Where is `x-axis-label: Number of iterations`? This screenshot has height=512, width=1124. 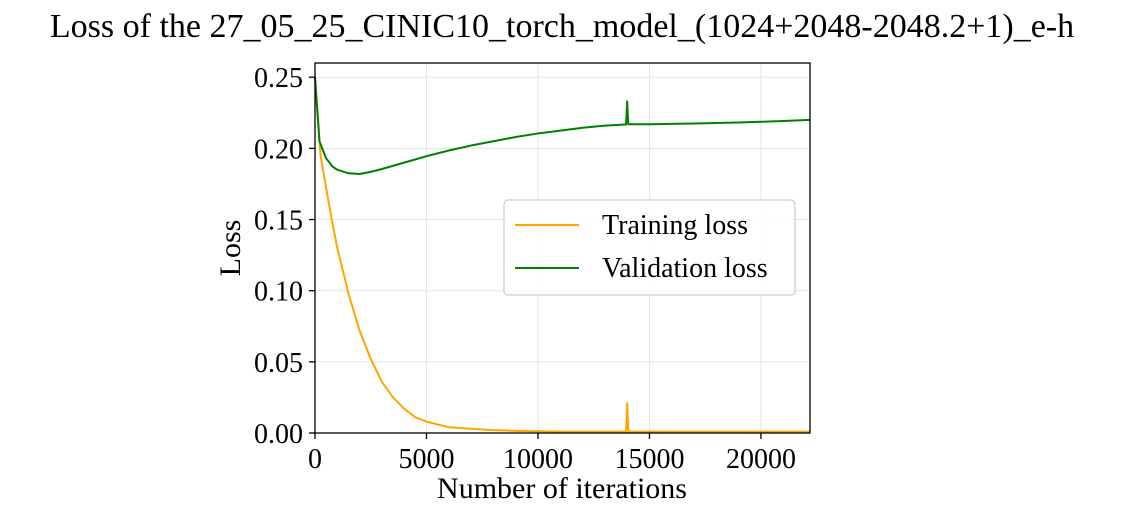 x-axis-label: Number of iterations is located at coordinates (562, 488).